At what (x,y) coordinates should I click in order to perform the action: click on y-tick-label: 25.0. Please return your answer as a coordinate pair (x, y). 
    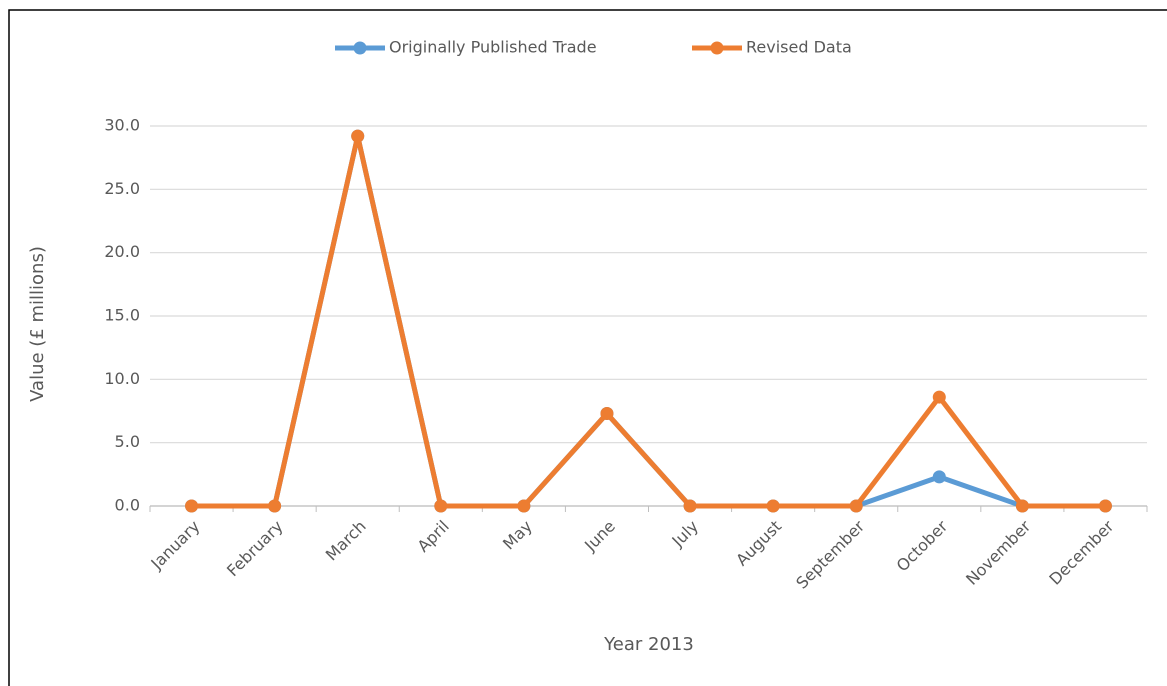
    Looking at the image, I should click on (122, 188).